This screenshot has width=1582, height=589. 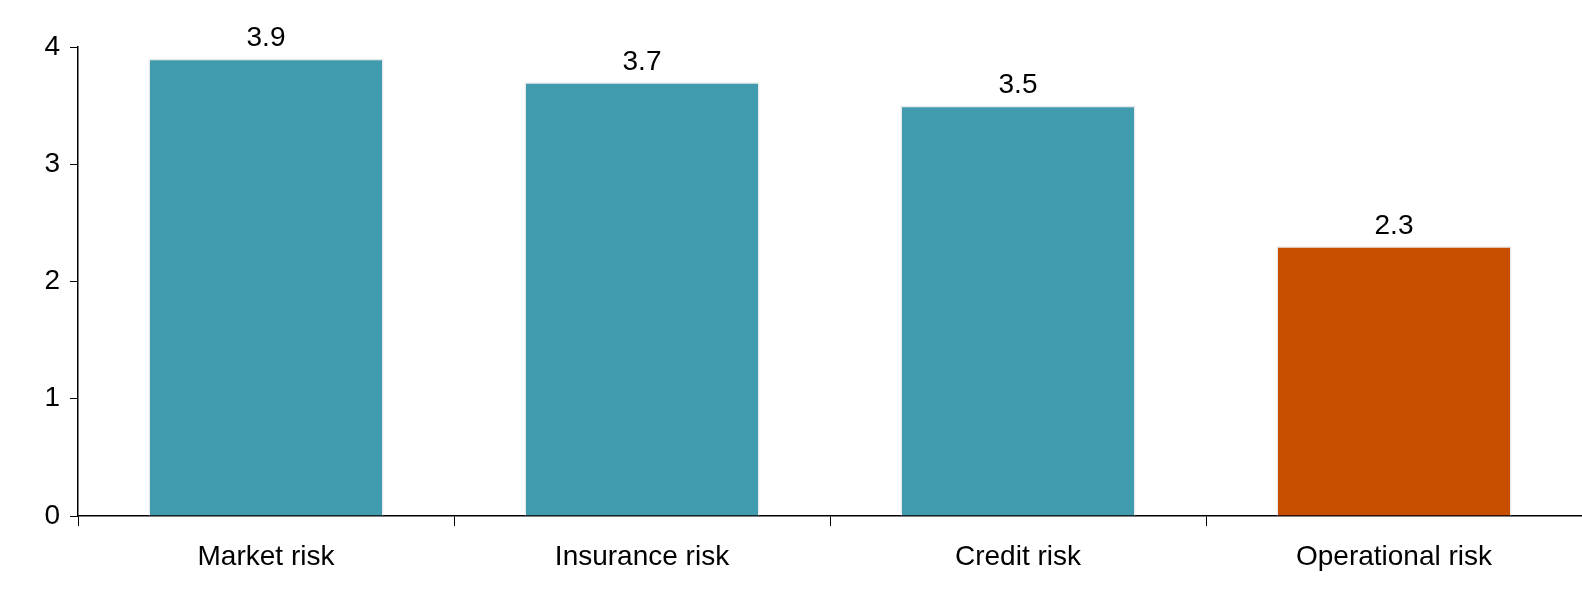 What do you see at coordinates (52, 514) in the screenshot?
I see `y-tick-label: 0` at bounding box center [52, 514].